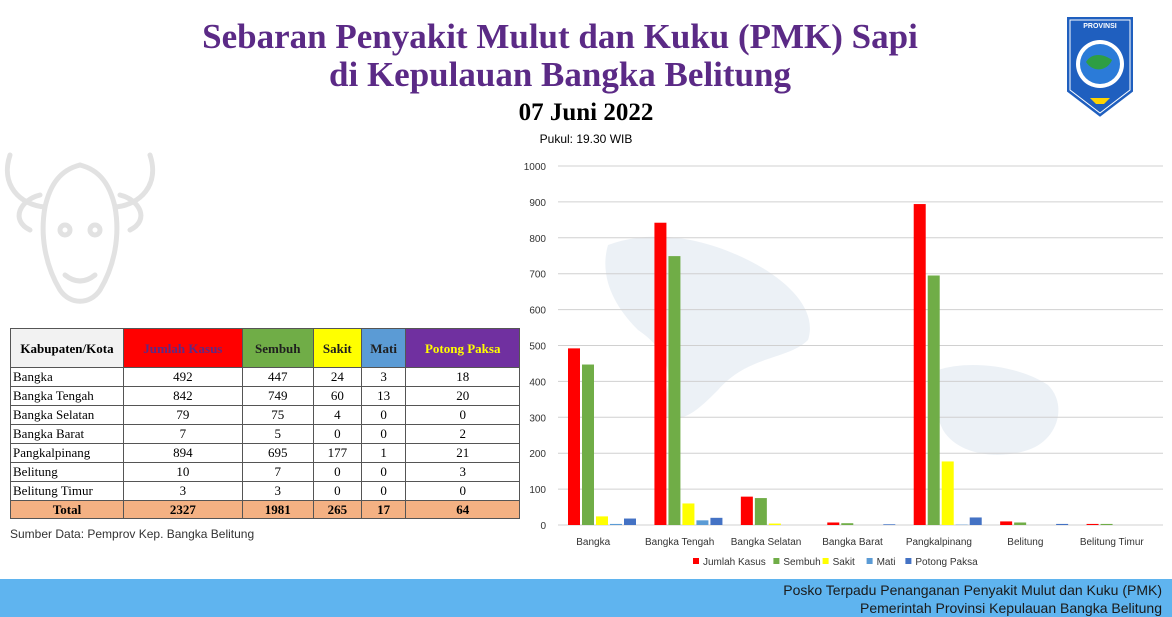  I want to click on table-total-row: Total 2327 1981 265 17 64, so click(265, 509).